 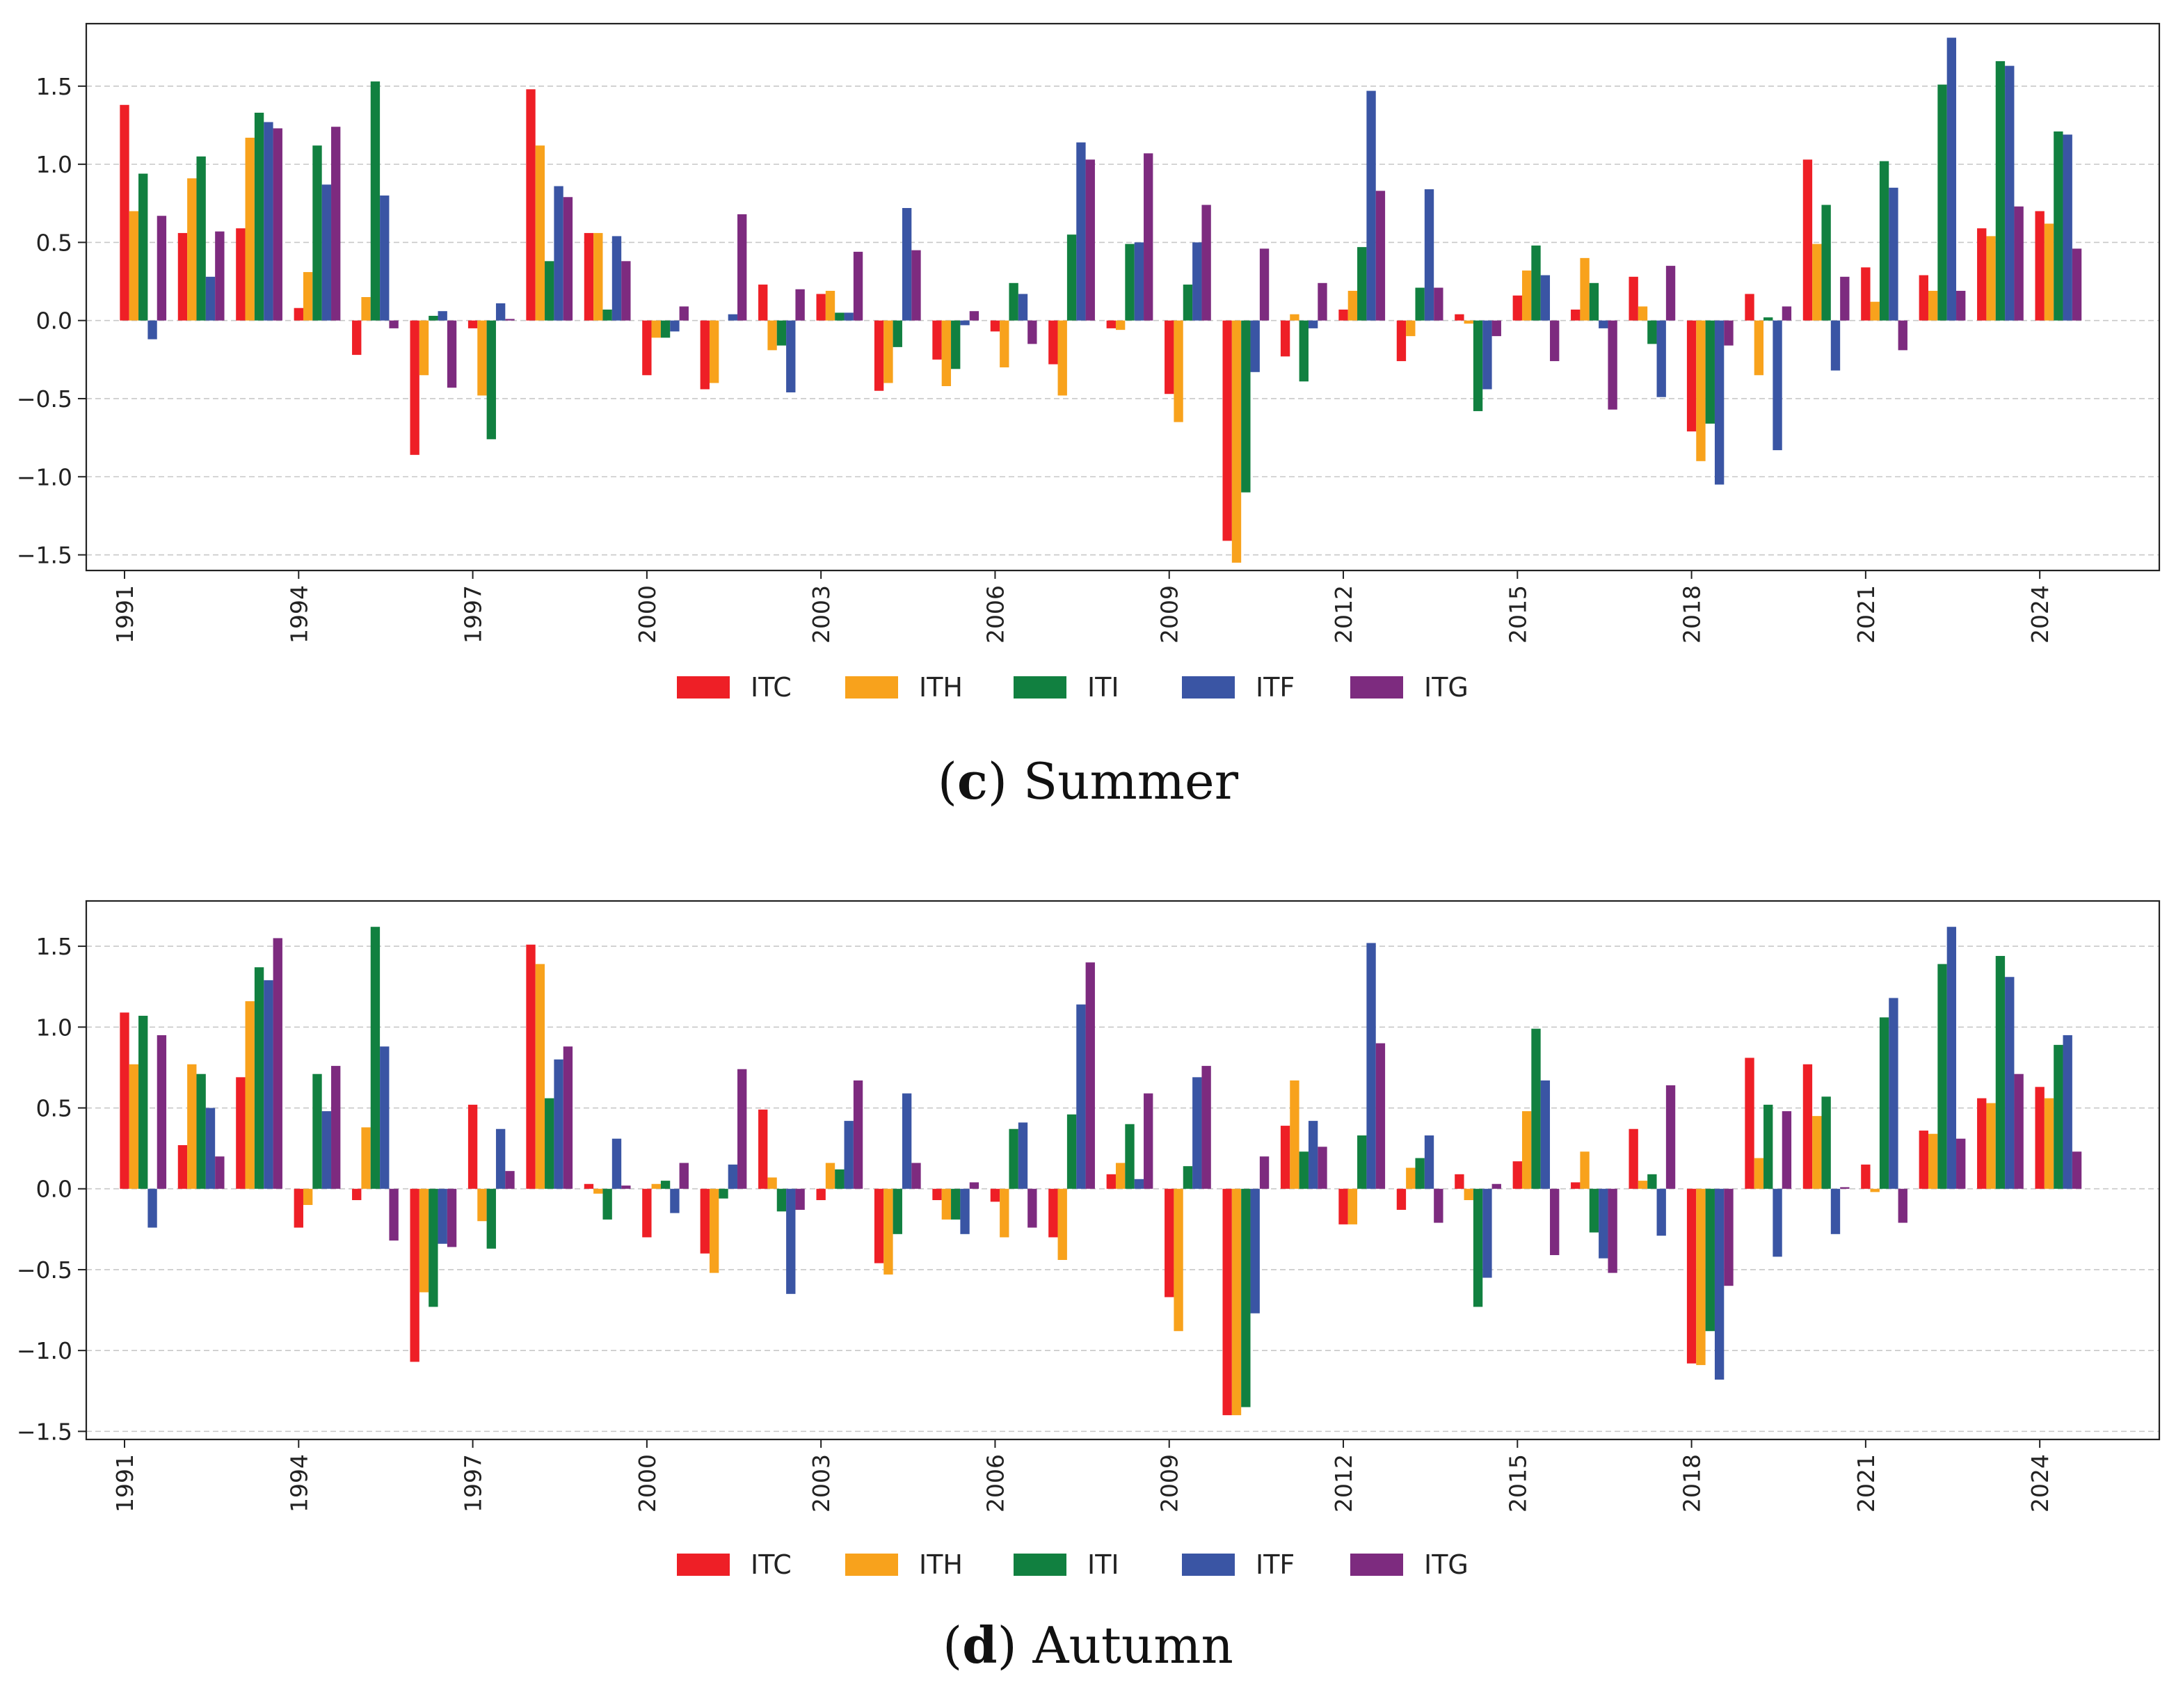 What do you see at coordinates (1884, 241) in the screenshot?
I see `summer-bar-iti-2021` at bounding box center [1884, 241].